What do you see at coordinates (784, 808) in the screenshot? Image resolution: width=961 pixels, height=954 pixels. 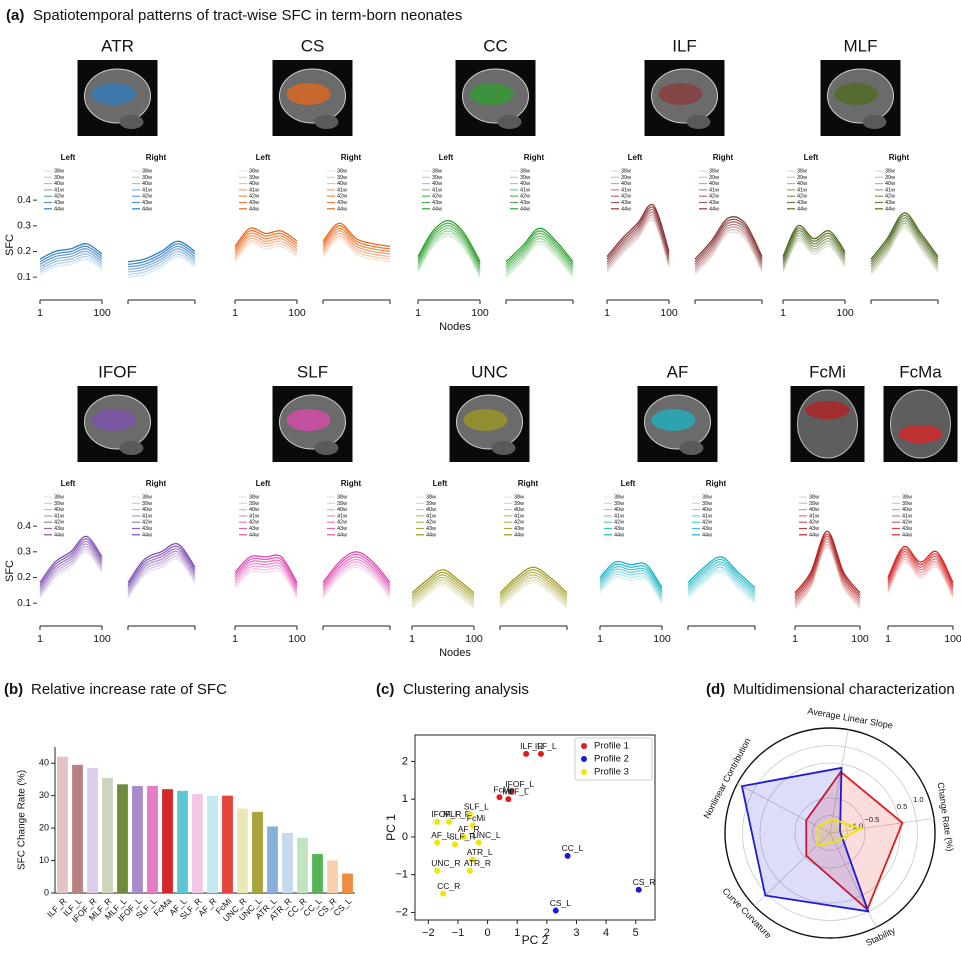 I see `spoke` at bounding box center [784, 808].